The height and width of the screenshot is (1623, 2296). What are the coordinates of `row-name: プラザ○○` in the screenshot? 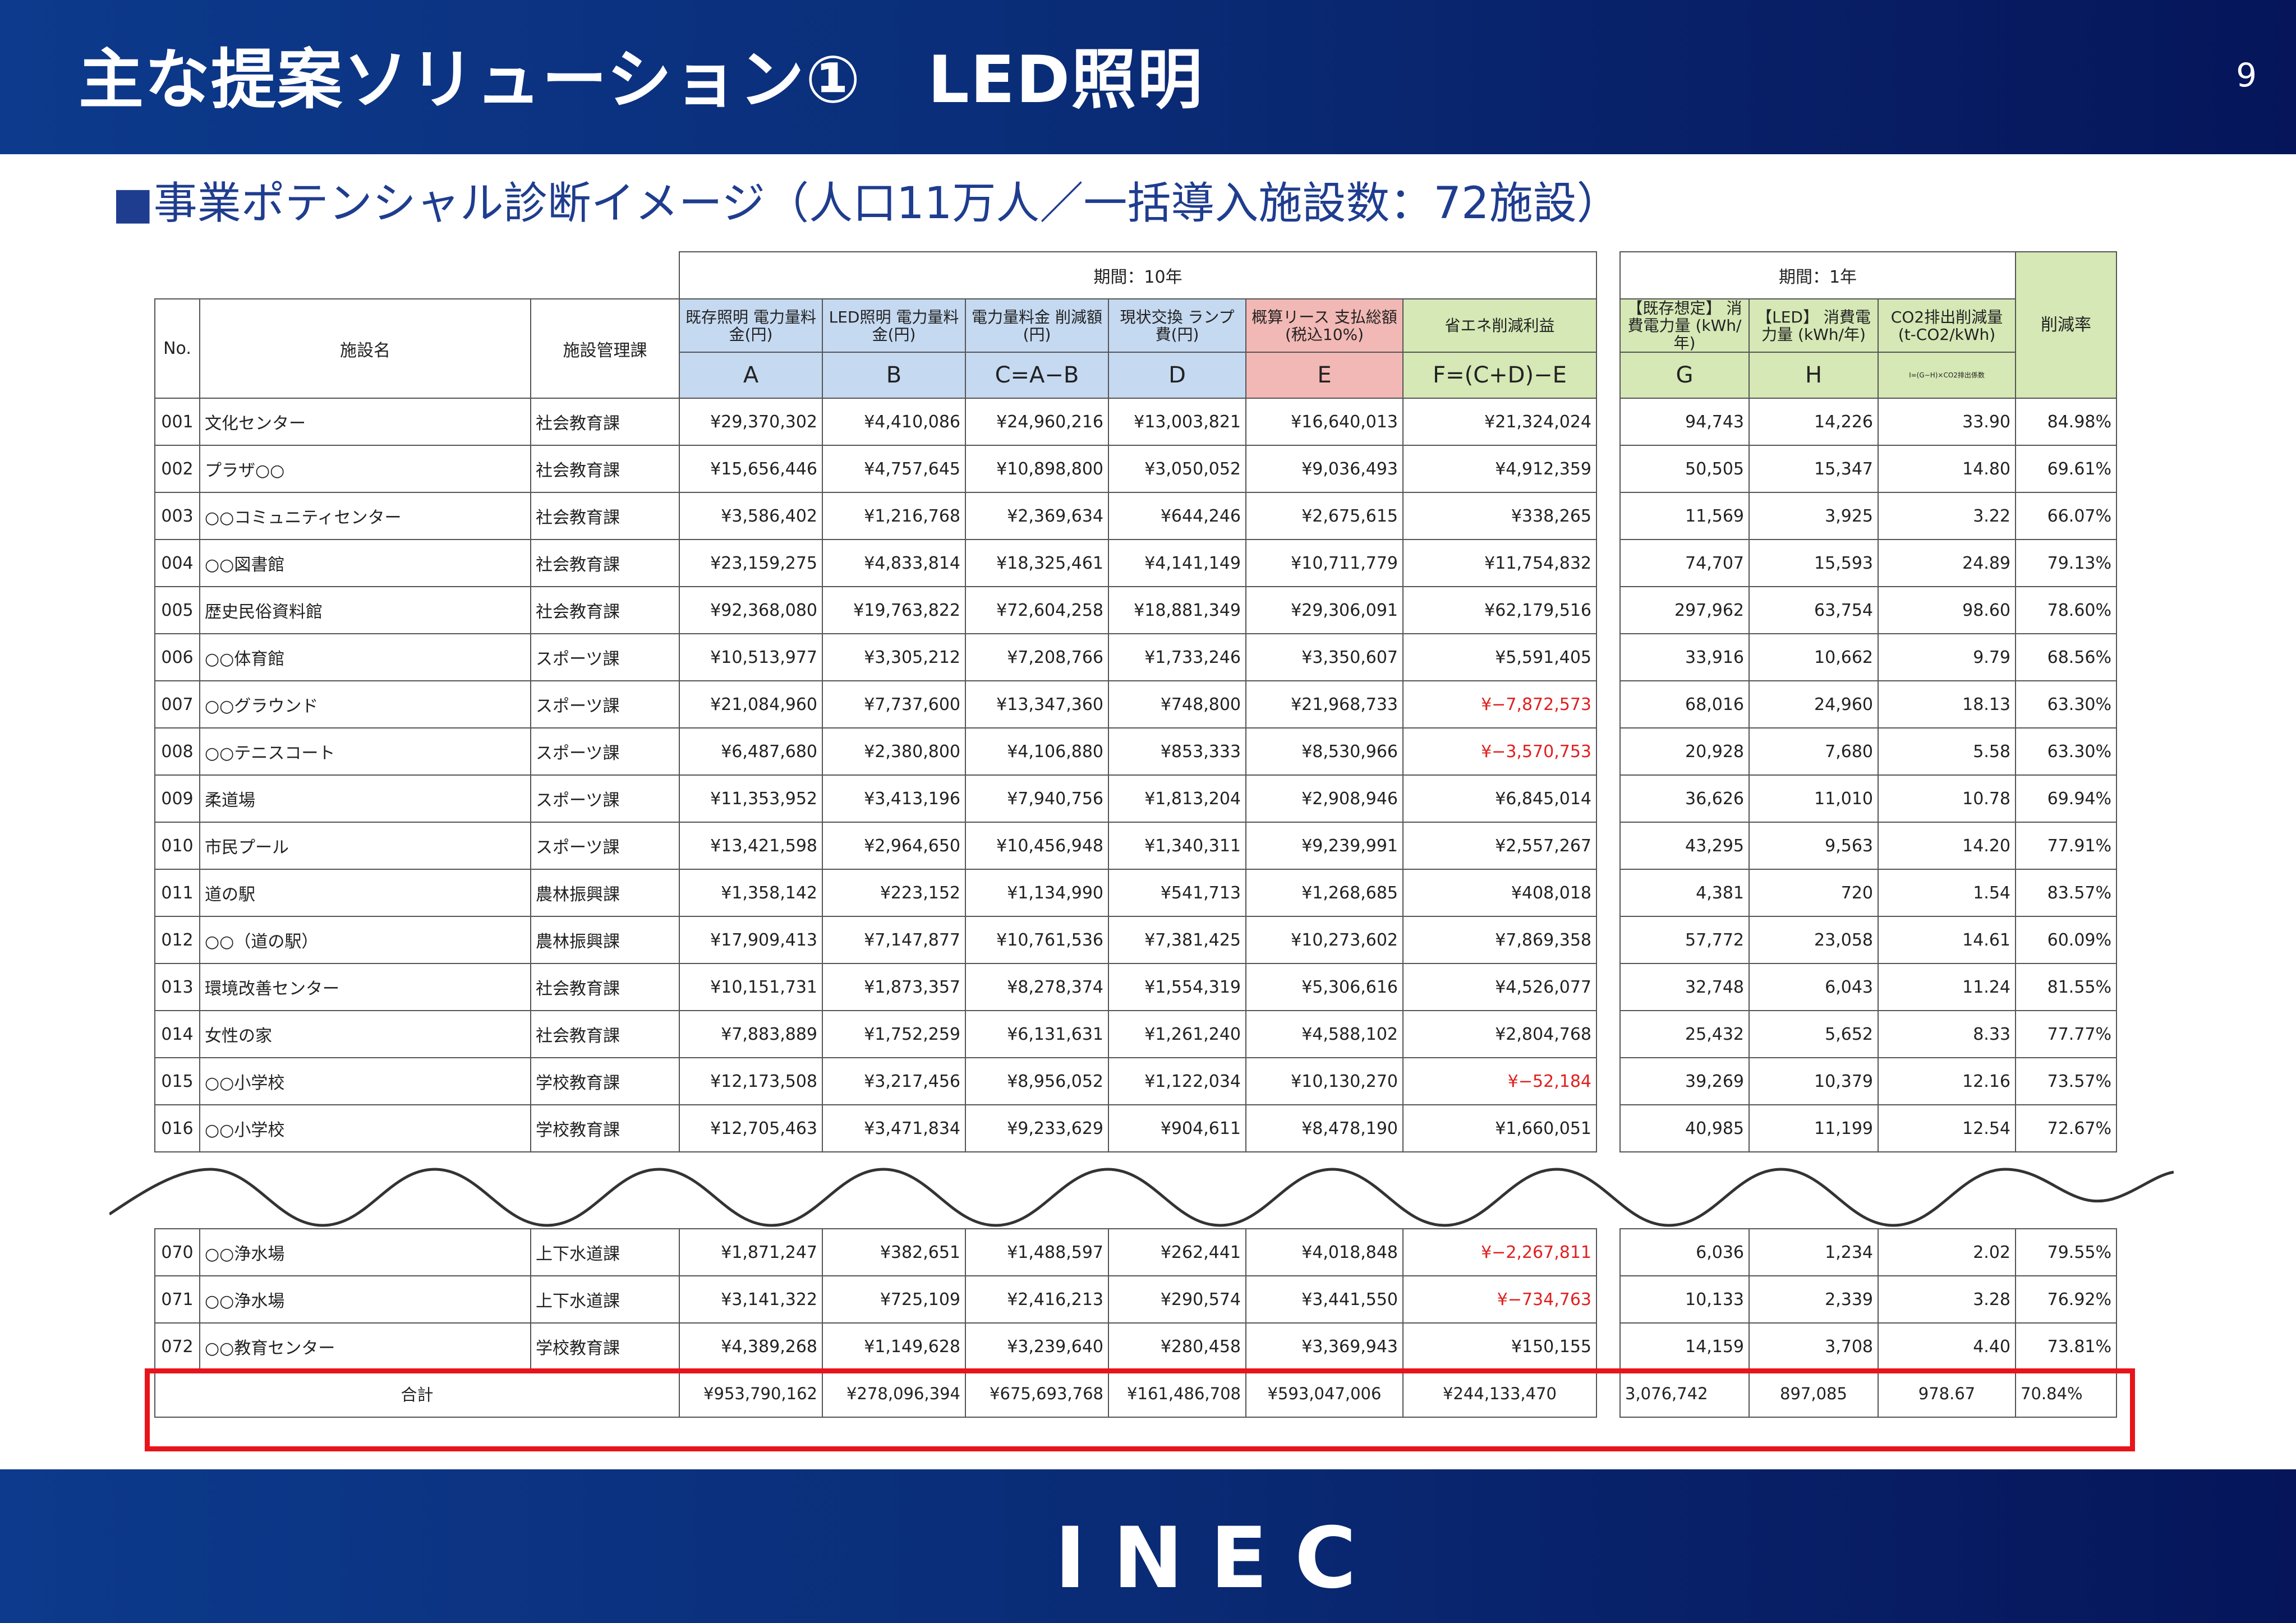 It's located at (365, 469).